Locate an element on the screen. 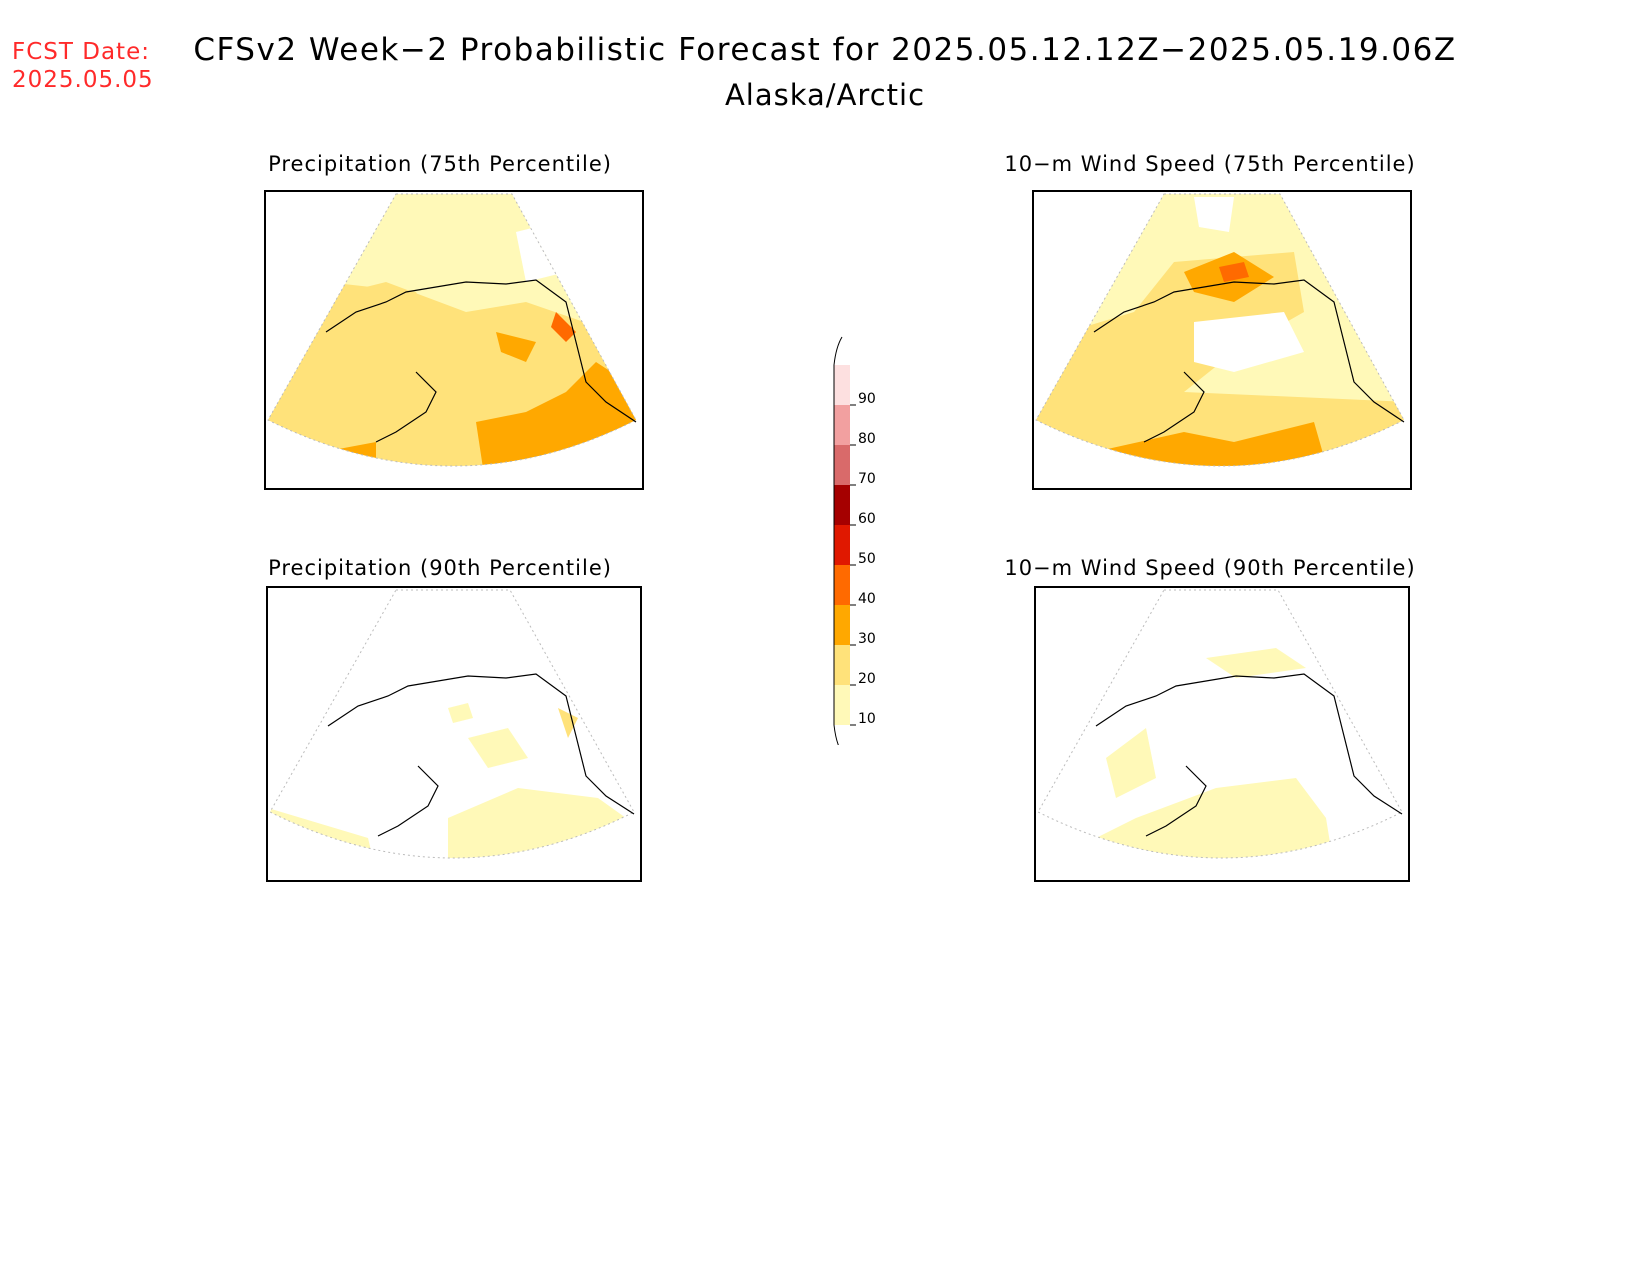 The image size is (1650, 1275). blank-area is located at coordinates (1249, 342).